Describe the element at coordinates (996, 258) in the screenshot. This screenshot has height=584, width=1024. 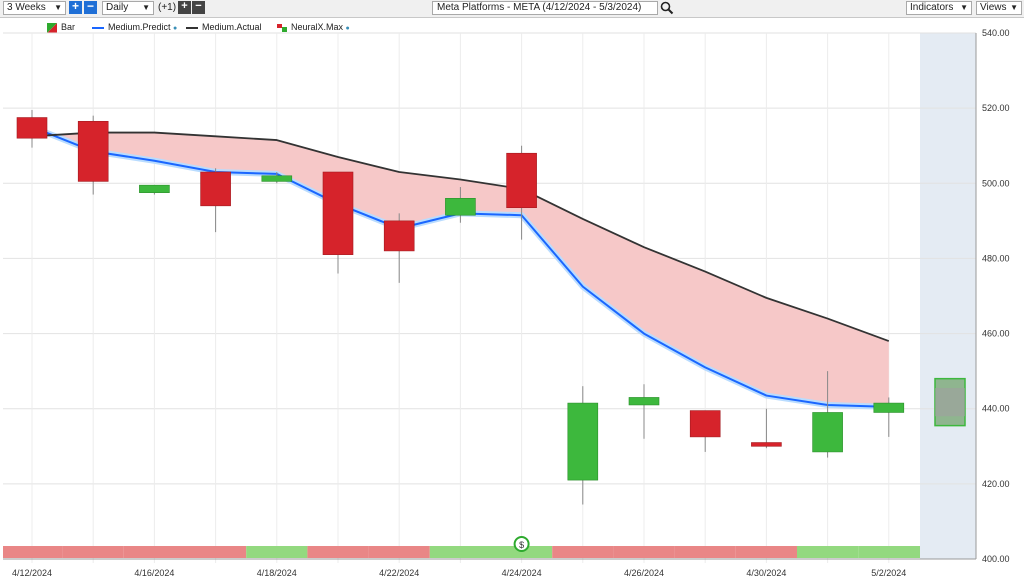
I see `y-tick-label: 480.00` at that location.